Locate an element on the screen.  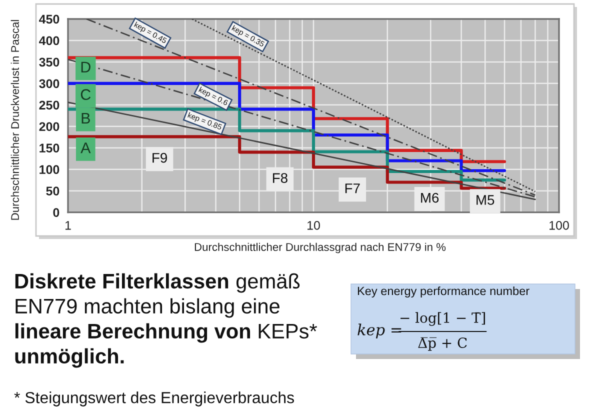
annotation: D is located at coordinates (85, 67).